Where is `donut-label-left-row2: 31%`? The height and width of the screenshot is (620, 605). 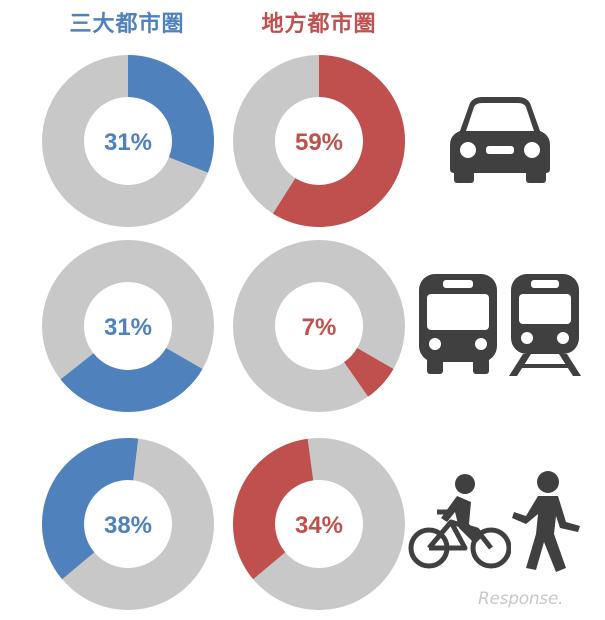 donut-label-left-row2: 31% is located at coordinates (128, 327).